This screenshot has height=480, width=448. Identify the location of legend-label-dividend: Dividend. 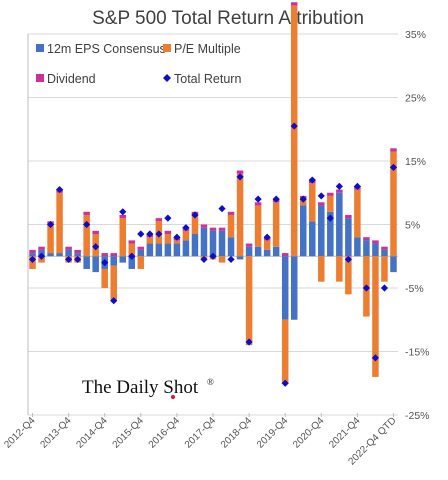
(71, 79).